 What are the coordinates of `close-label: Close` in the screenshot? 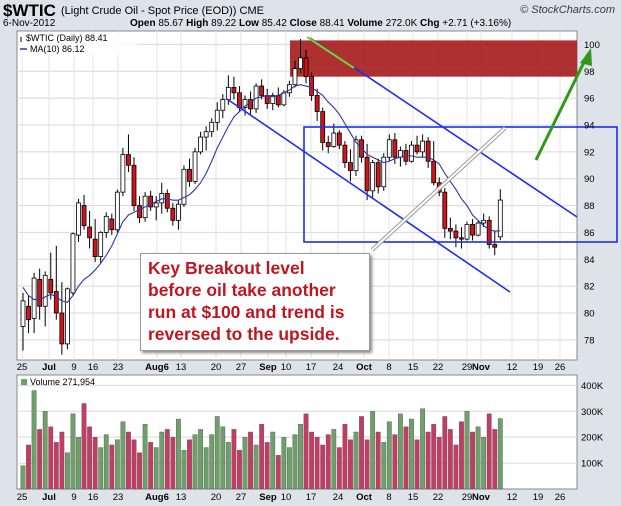 It's located at (303, 23).